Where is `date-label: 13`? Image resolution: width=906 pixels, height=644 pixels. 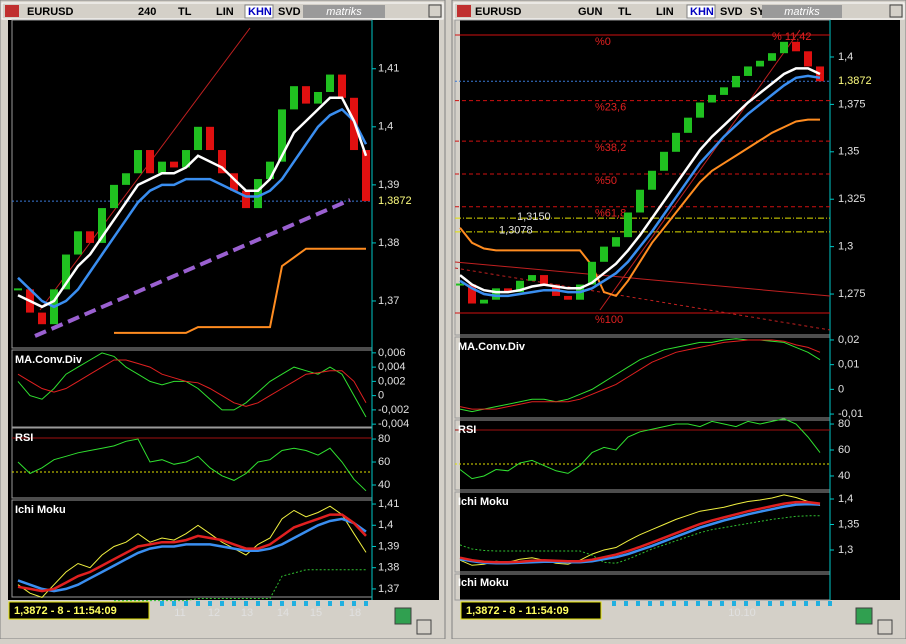
date-label: 13 is located at coordinates (247, 613).